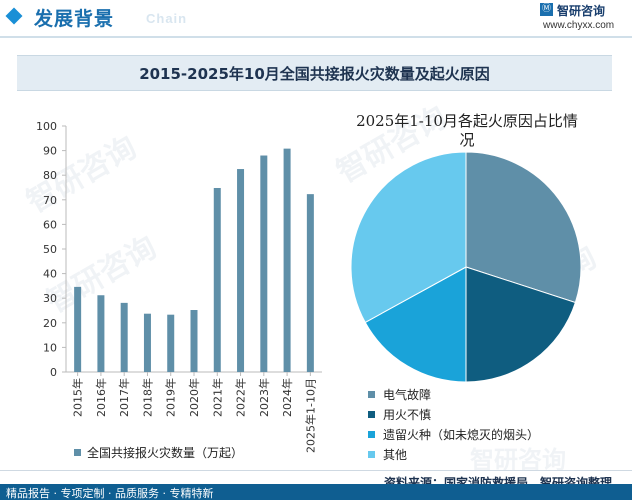  I want to click on y-tick-label: 70, so click(50, 200).